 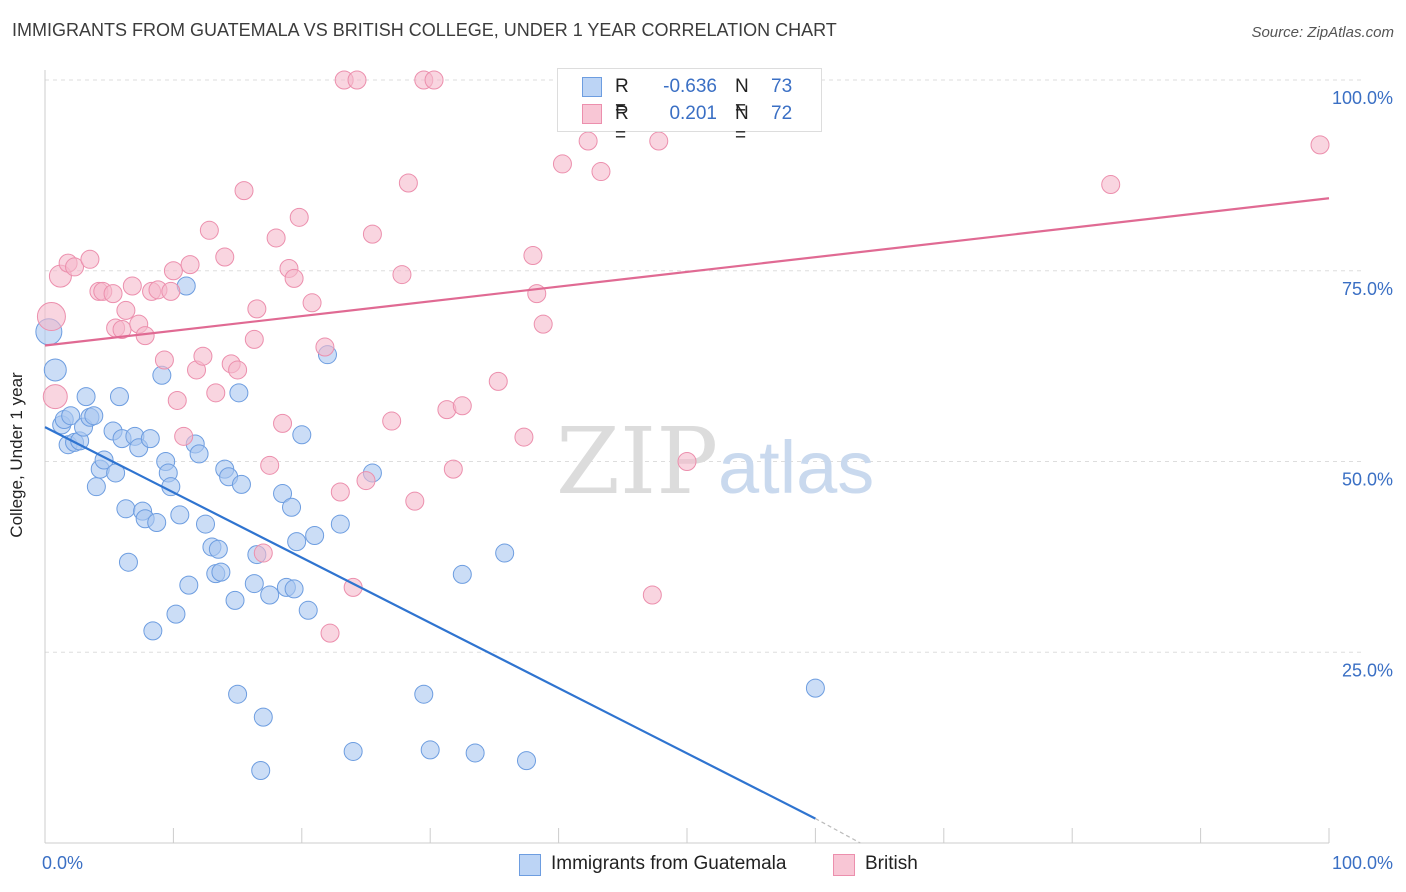 What do you see at coordinates (530, 865) in the screenshot?
I see `legend-swatch-guatemala` at bounding box center [530, 865].